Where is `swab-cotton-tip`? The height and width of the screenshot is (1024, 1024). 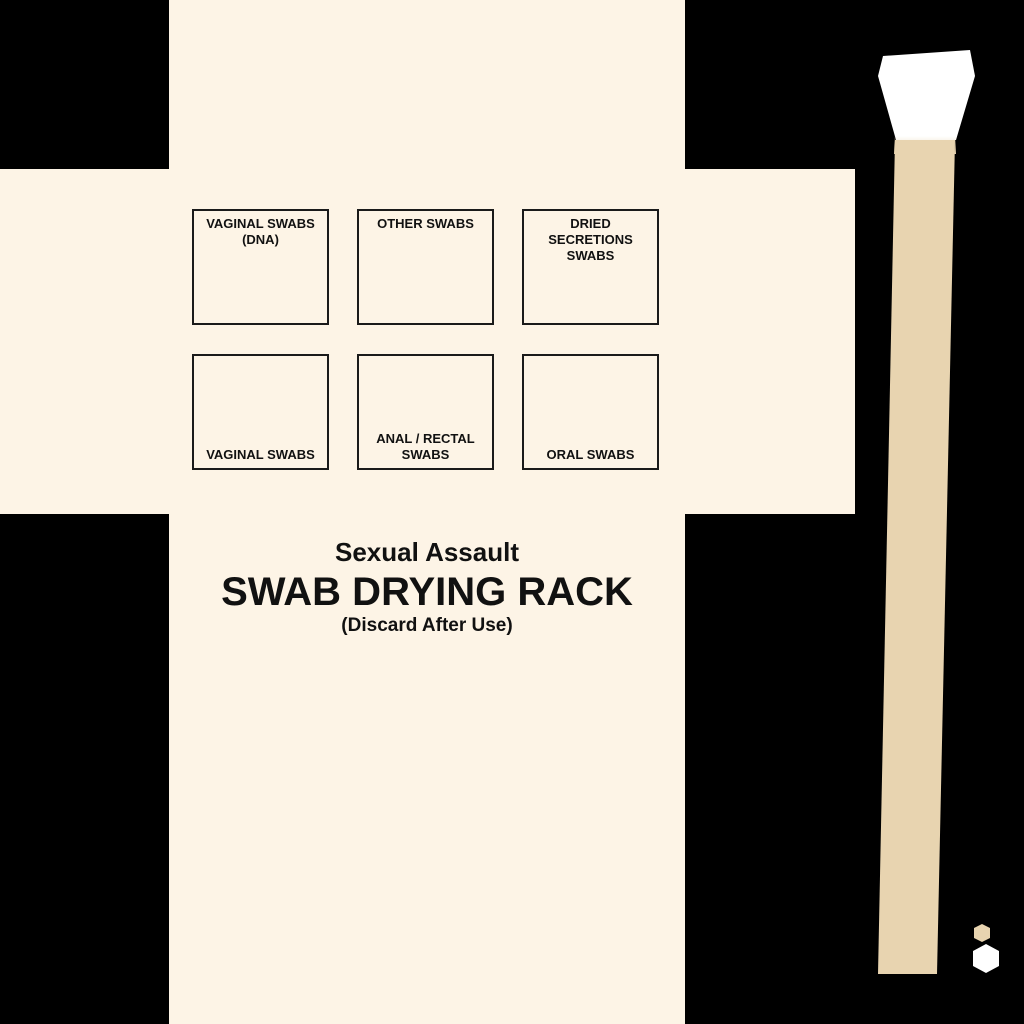
swab-cotton-tip is located at coordinates (926, 95).